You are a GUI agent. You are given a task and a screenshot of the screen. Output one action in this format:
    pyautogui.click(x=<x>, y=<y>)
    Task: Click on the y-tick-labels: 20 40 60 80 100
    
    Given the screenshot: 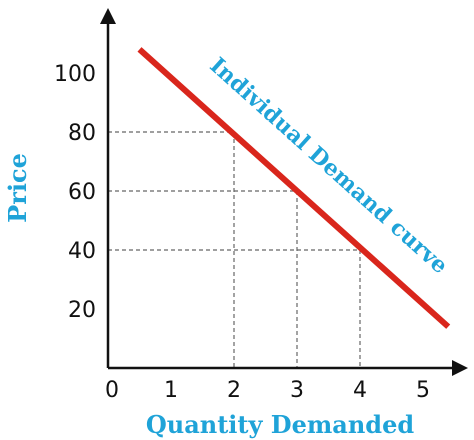 What is the action you would take?
    pyautogui.click(x=75, y=192)
    